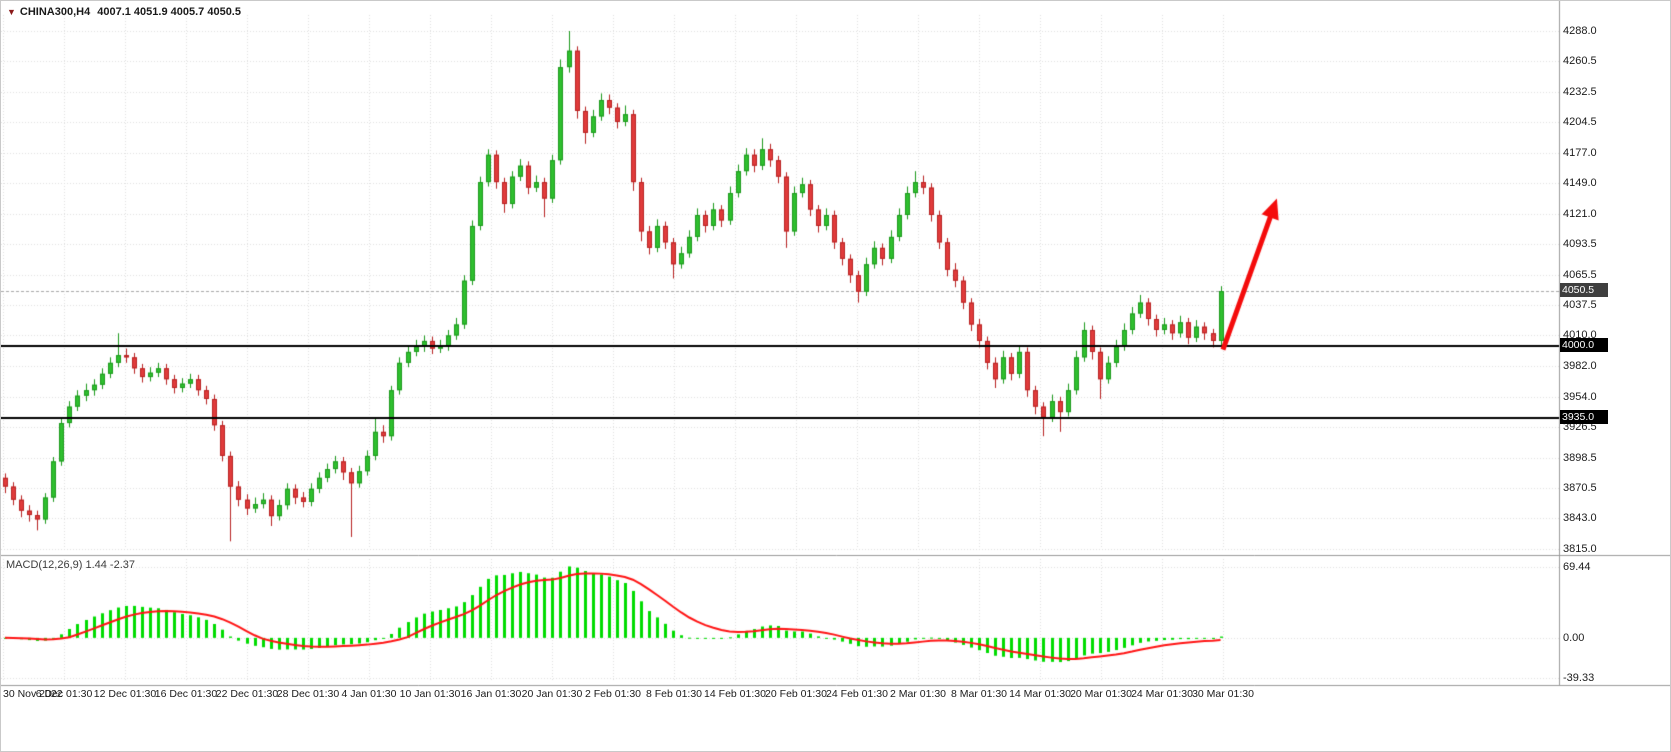 Image resolution: width=1671 pixels, height=752 pixels. Describe the element at coordinates (1101, 694) in the screenshot. I see `time-axis-label: 20 Mar 01:30` at that location.